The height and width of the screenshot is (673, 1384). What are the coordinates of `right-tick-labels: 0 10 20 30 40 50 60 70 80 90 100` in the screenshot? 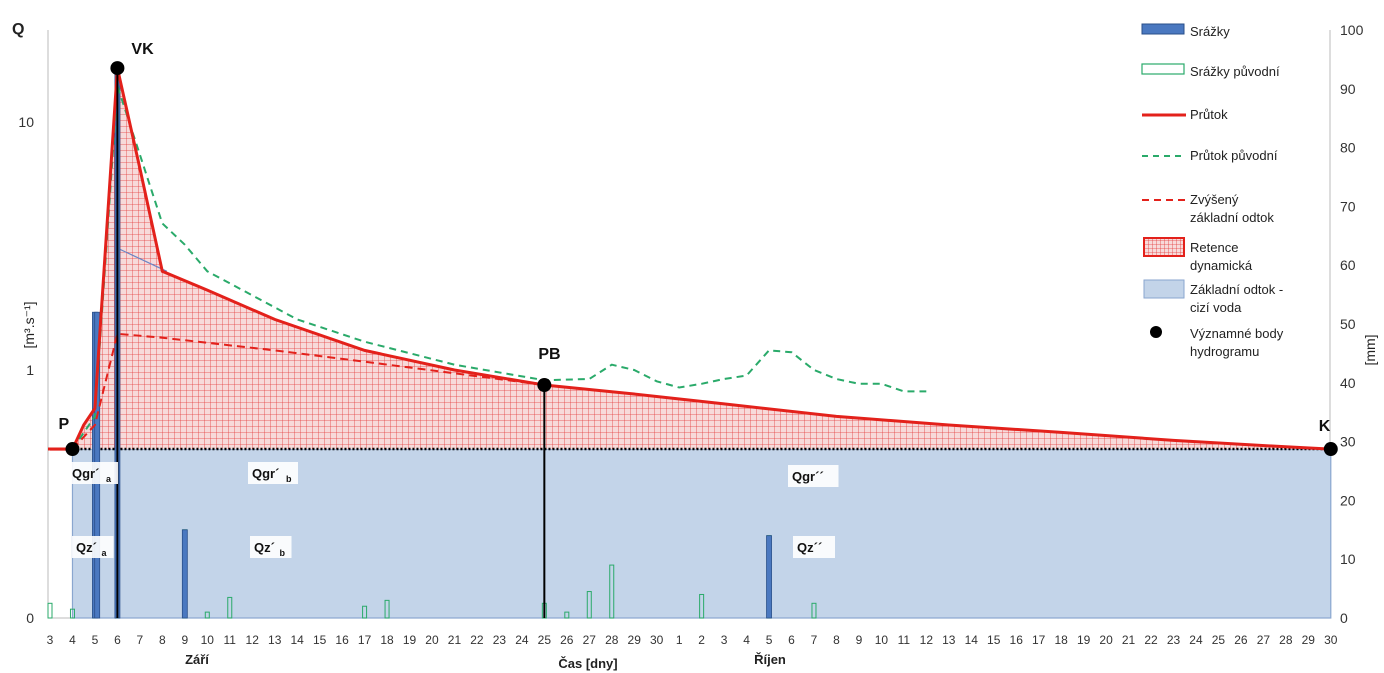 It's located at (1352, 324).